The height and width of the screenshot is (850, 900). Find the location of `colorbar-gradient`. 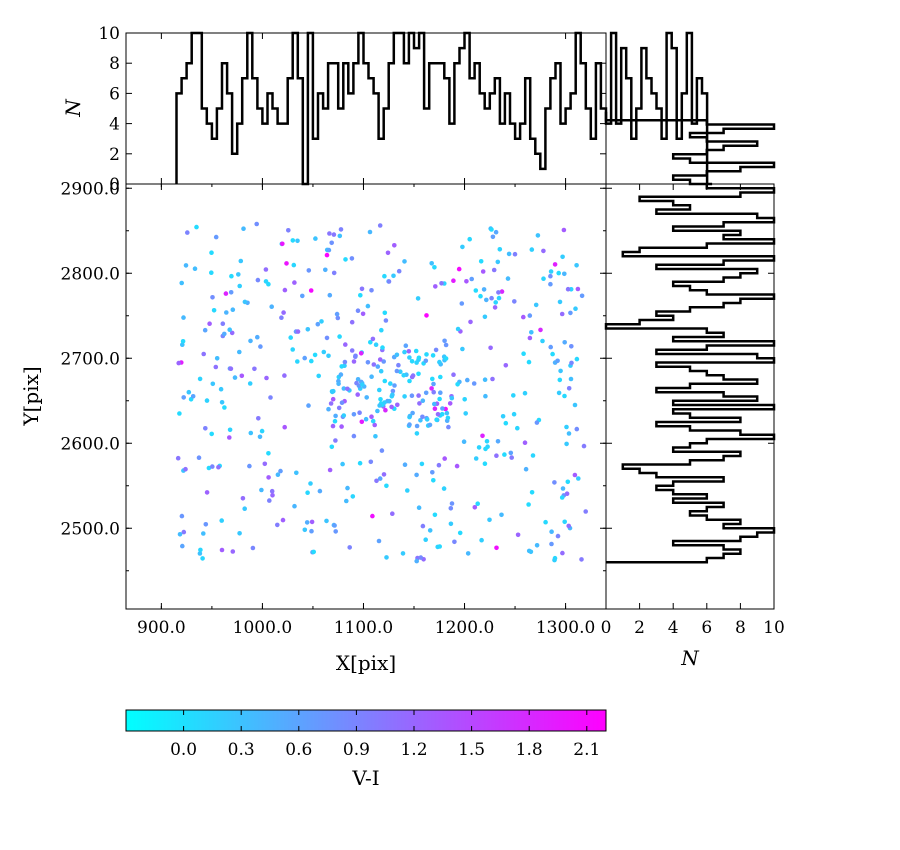

colorbar-gradient is located at coordinates (366, 720).